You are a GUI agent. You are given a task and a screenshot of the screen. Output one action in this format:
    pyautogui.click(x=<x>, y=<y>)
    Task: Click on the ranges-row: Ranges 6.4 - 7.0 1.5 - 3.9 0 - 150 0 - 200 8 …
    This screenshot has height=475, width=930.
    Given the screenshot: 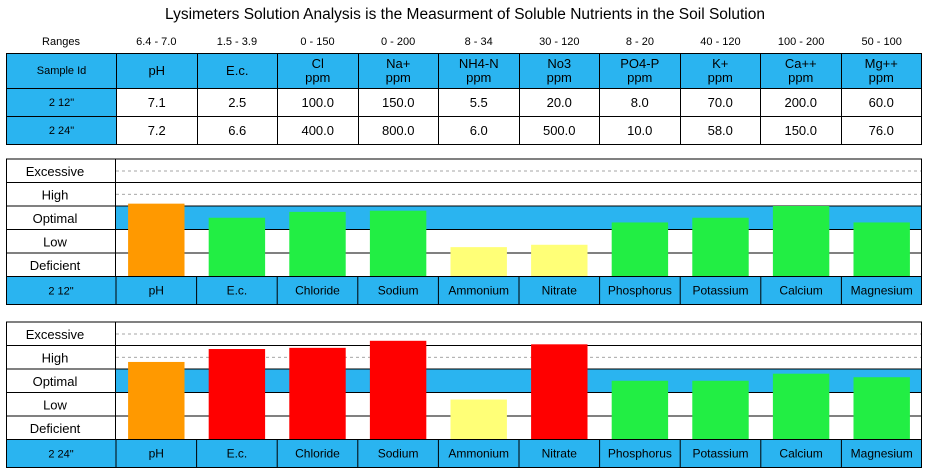 What is the action you would take?
    pyautogui.click(x=465, y=44)
    